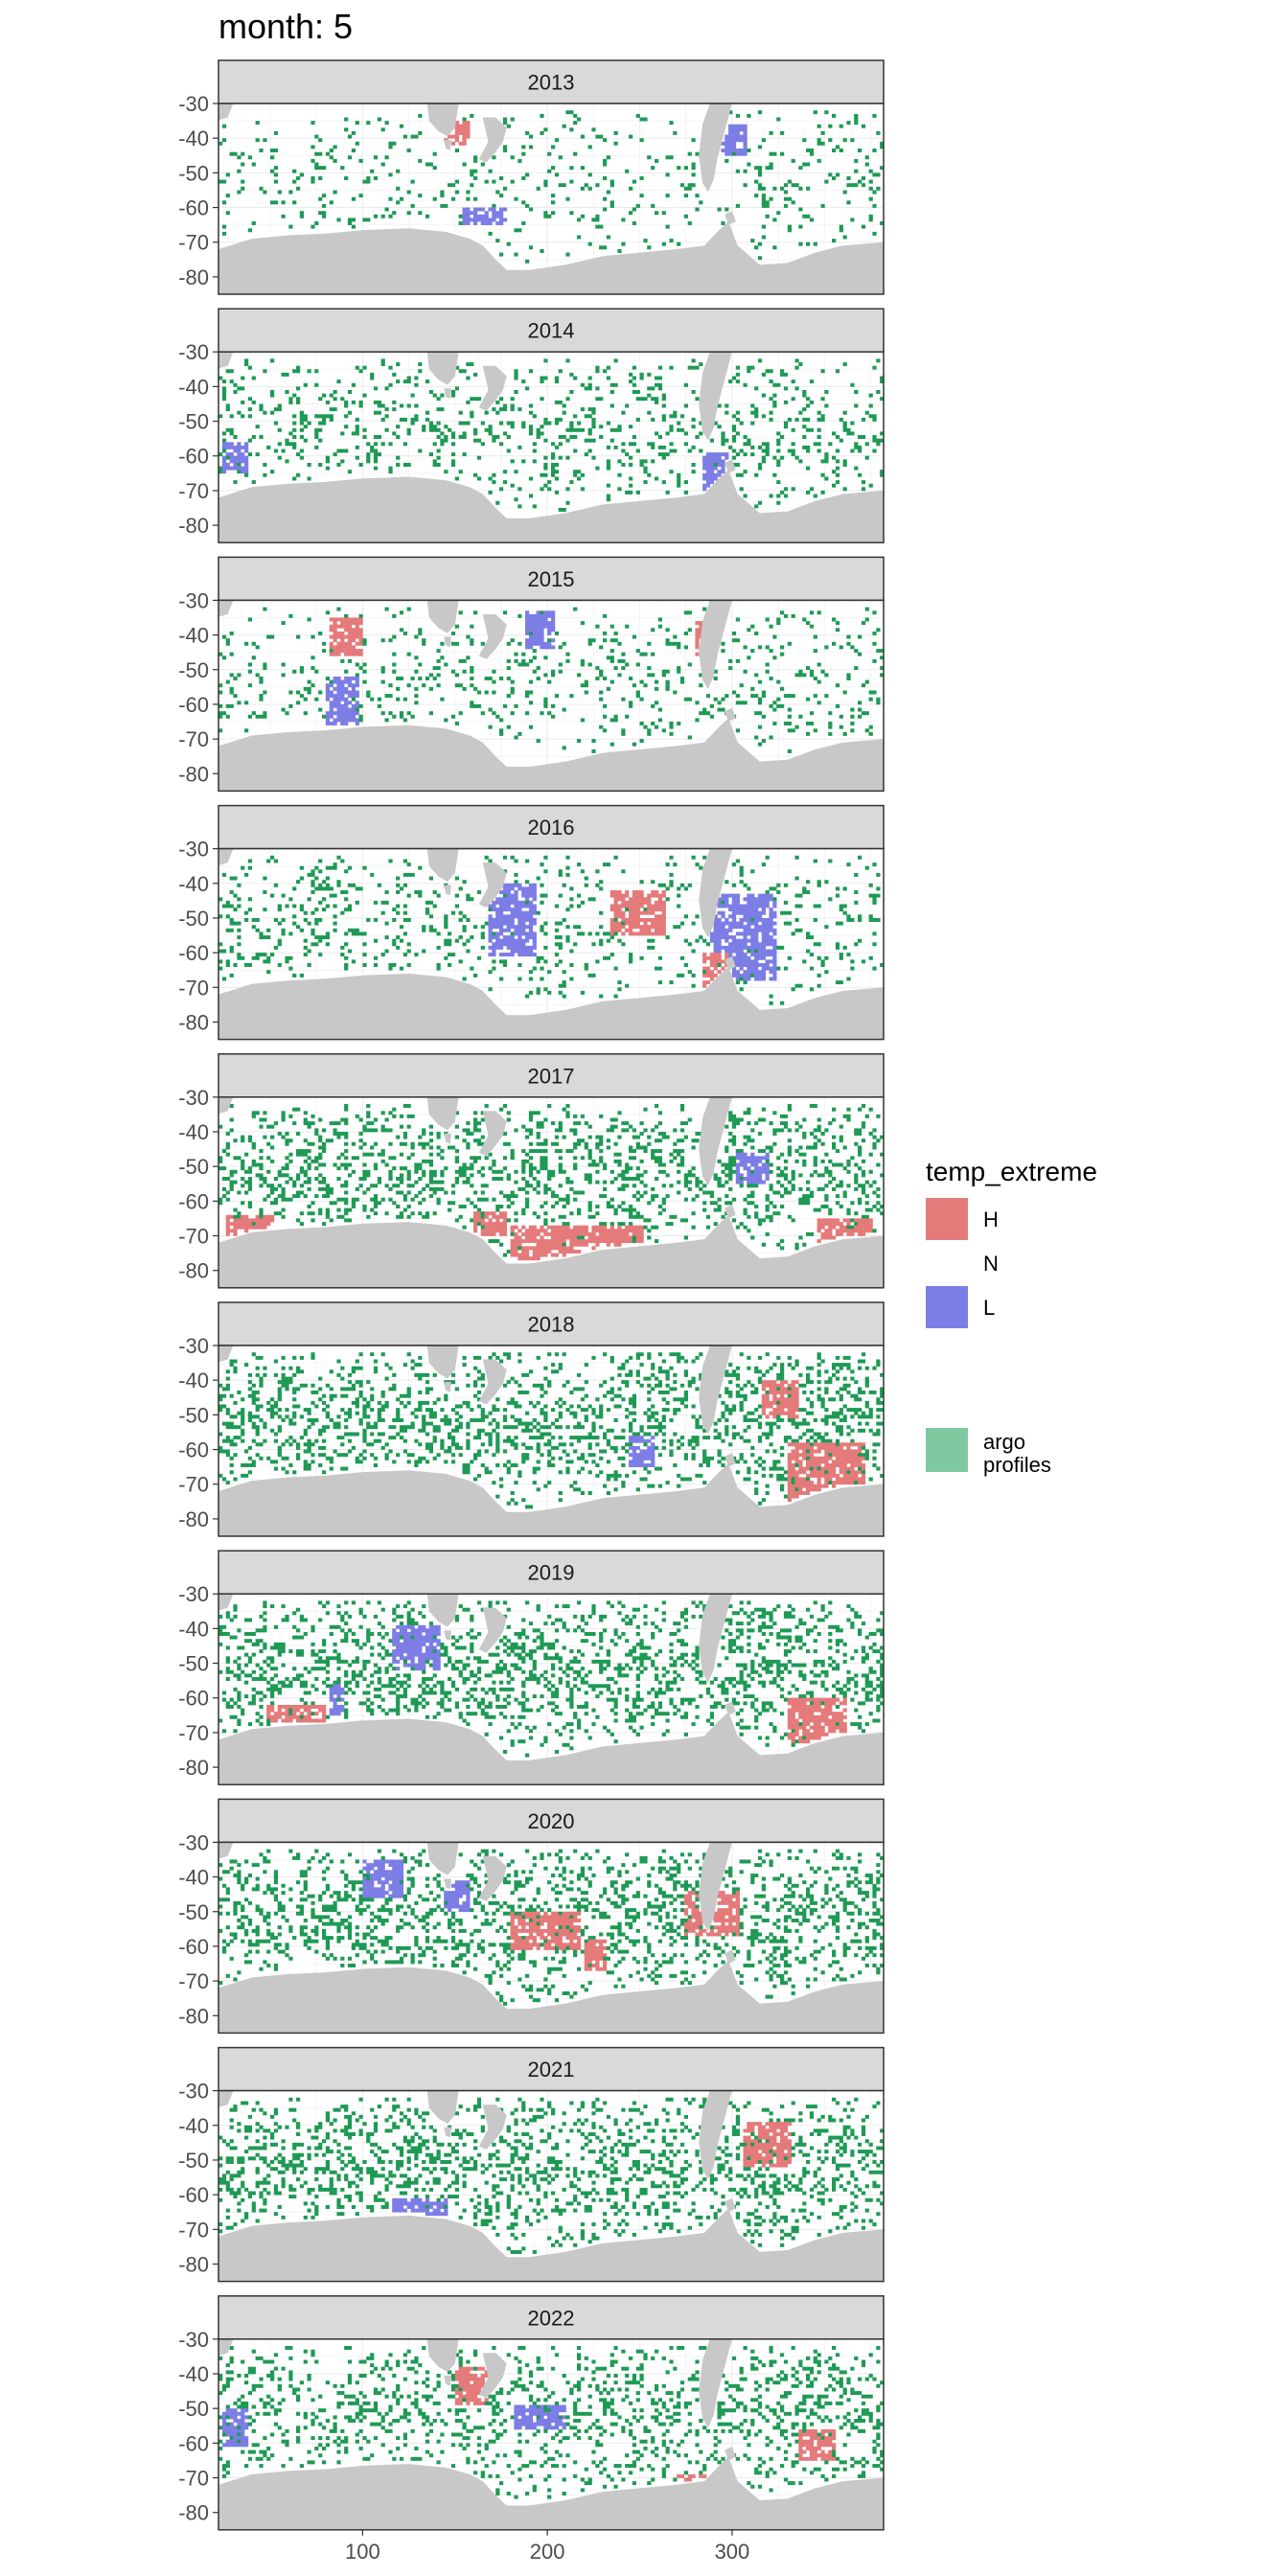 The width and height of the screenshot is (1288, 2576). I want to click on australia-land, so click(443, 865).